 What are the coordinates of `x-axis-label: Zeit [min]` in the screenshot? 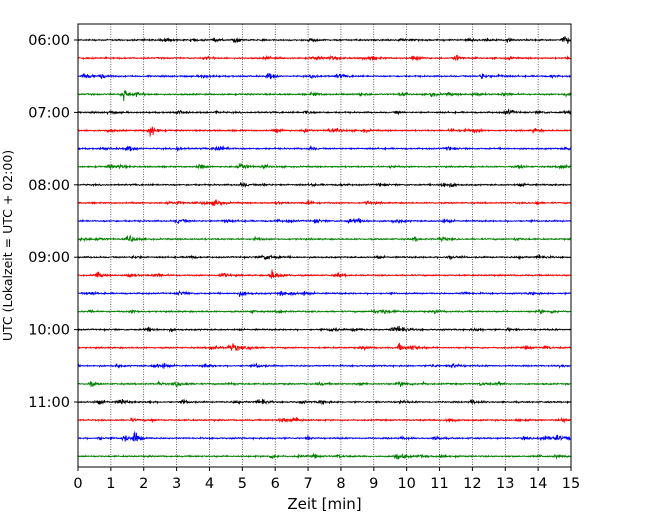 It's located at (324, 504).